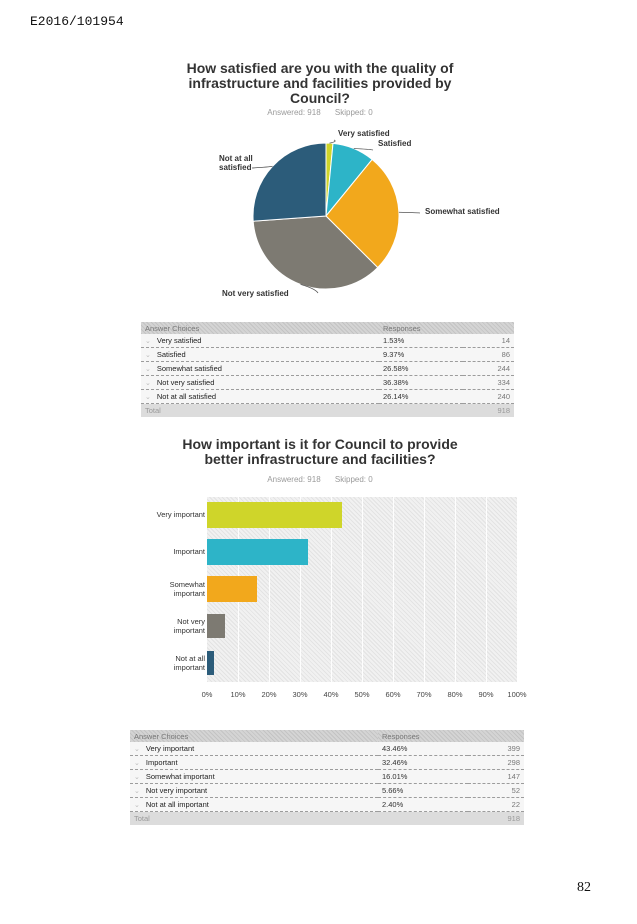 The height and width of the screenshot is (924, 637). What do you see at coordinates (294, 479) in the screenshot?
I see `q2-answered: Answered: 918` at bounding box center [294, 479].